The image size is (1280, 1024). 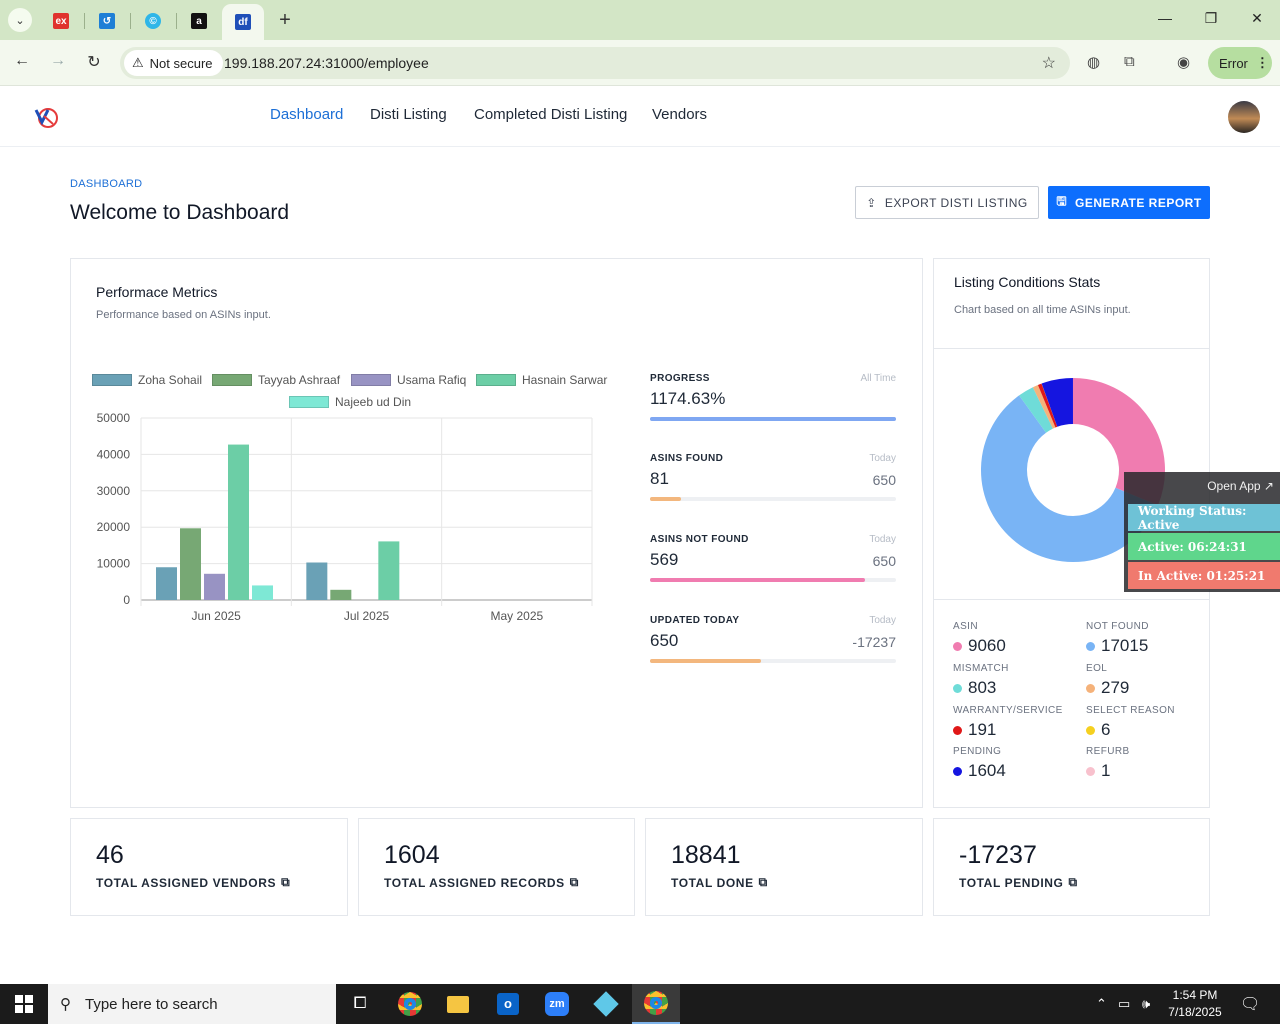 What do you see at coordinates (61, 21) in the screenshot?
I see `tab-ex: ex` at bounding box center [61, 21].